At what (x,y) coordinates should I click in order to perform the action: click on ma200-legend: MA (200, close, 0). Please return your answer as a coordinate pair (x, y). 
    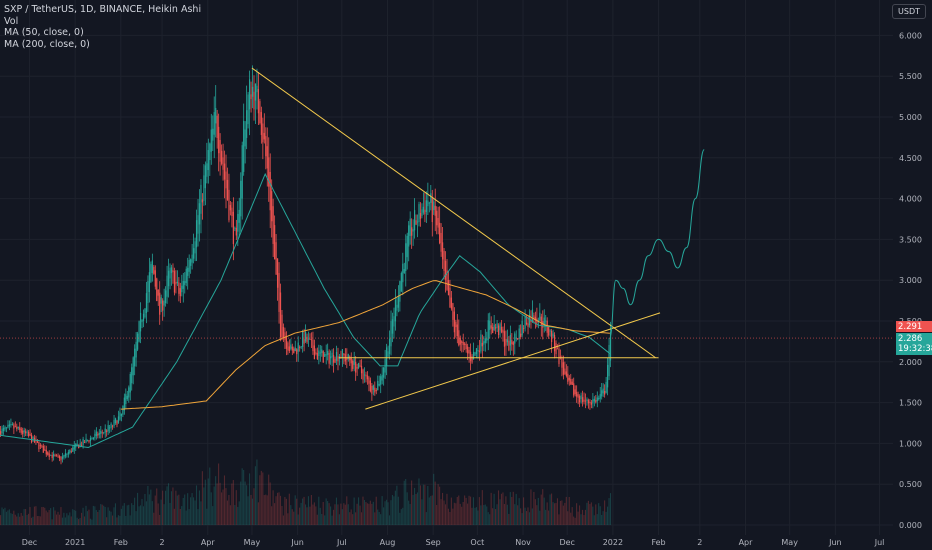
    Looking at the image, I should click on (47, 44).